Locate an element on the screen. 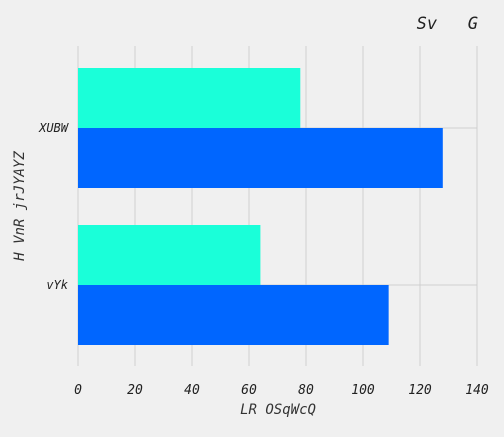  y-axis-title: H VnR jrJYAYZ is located at coordinates (20, 206).